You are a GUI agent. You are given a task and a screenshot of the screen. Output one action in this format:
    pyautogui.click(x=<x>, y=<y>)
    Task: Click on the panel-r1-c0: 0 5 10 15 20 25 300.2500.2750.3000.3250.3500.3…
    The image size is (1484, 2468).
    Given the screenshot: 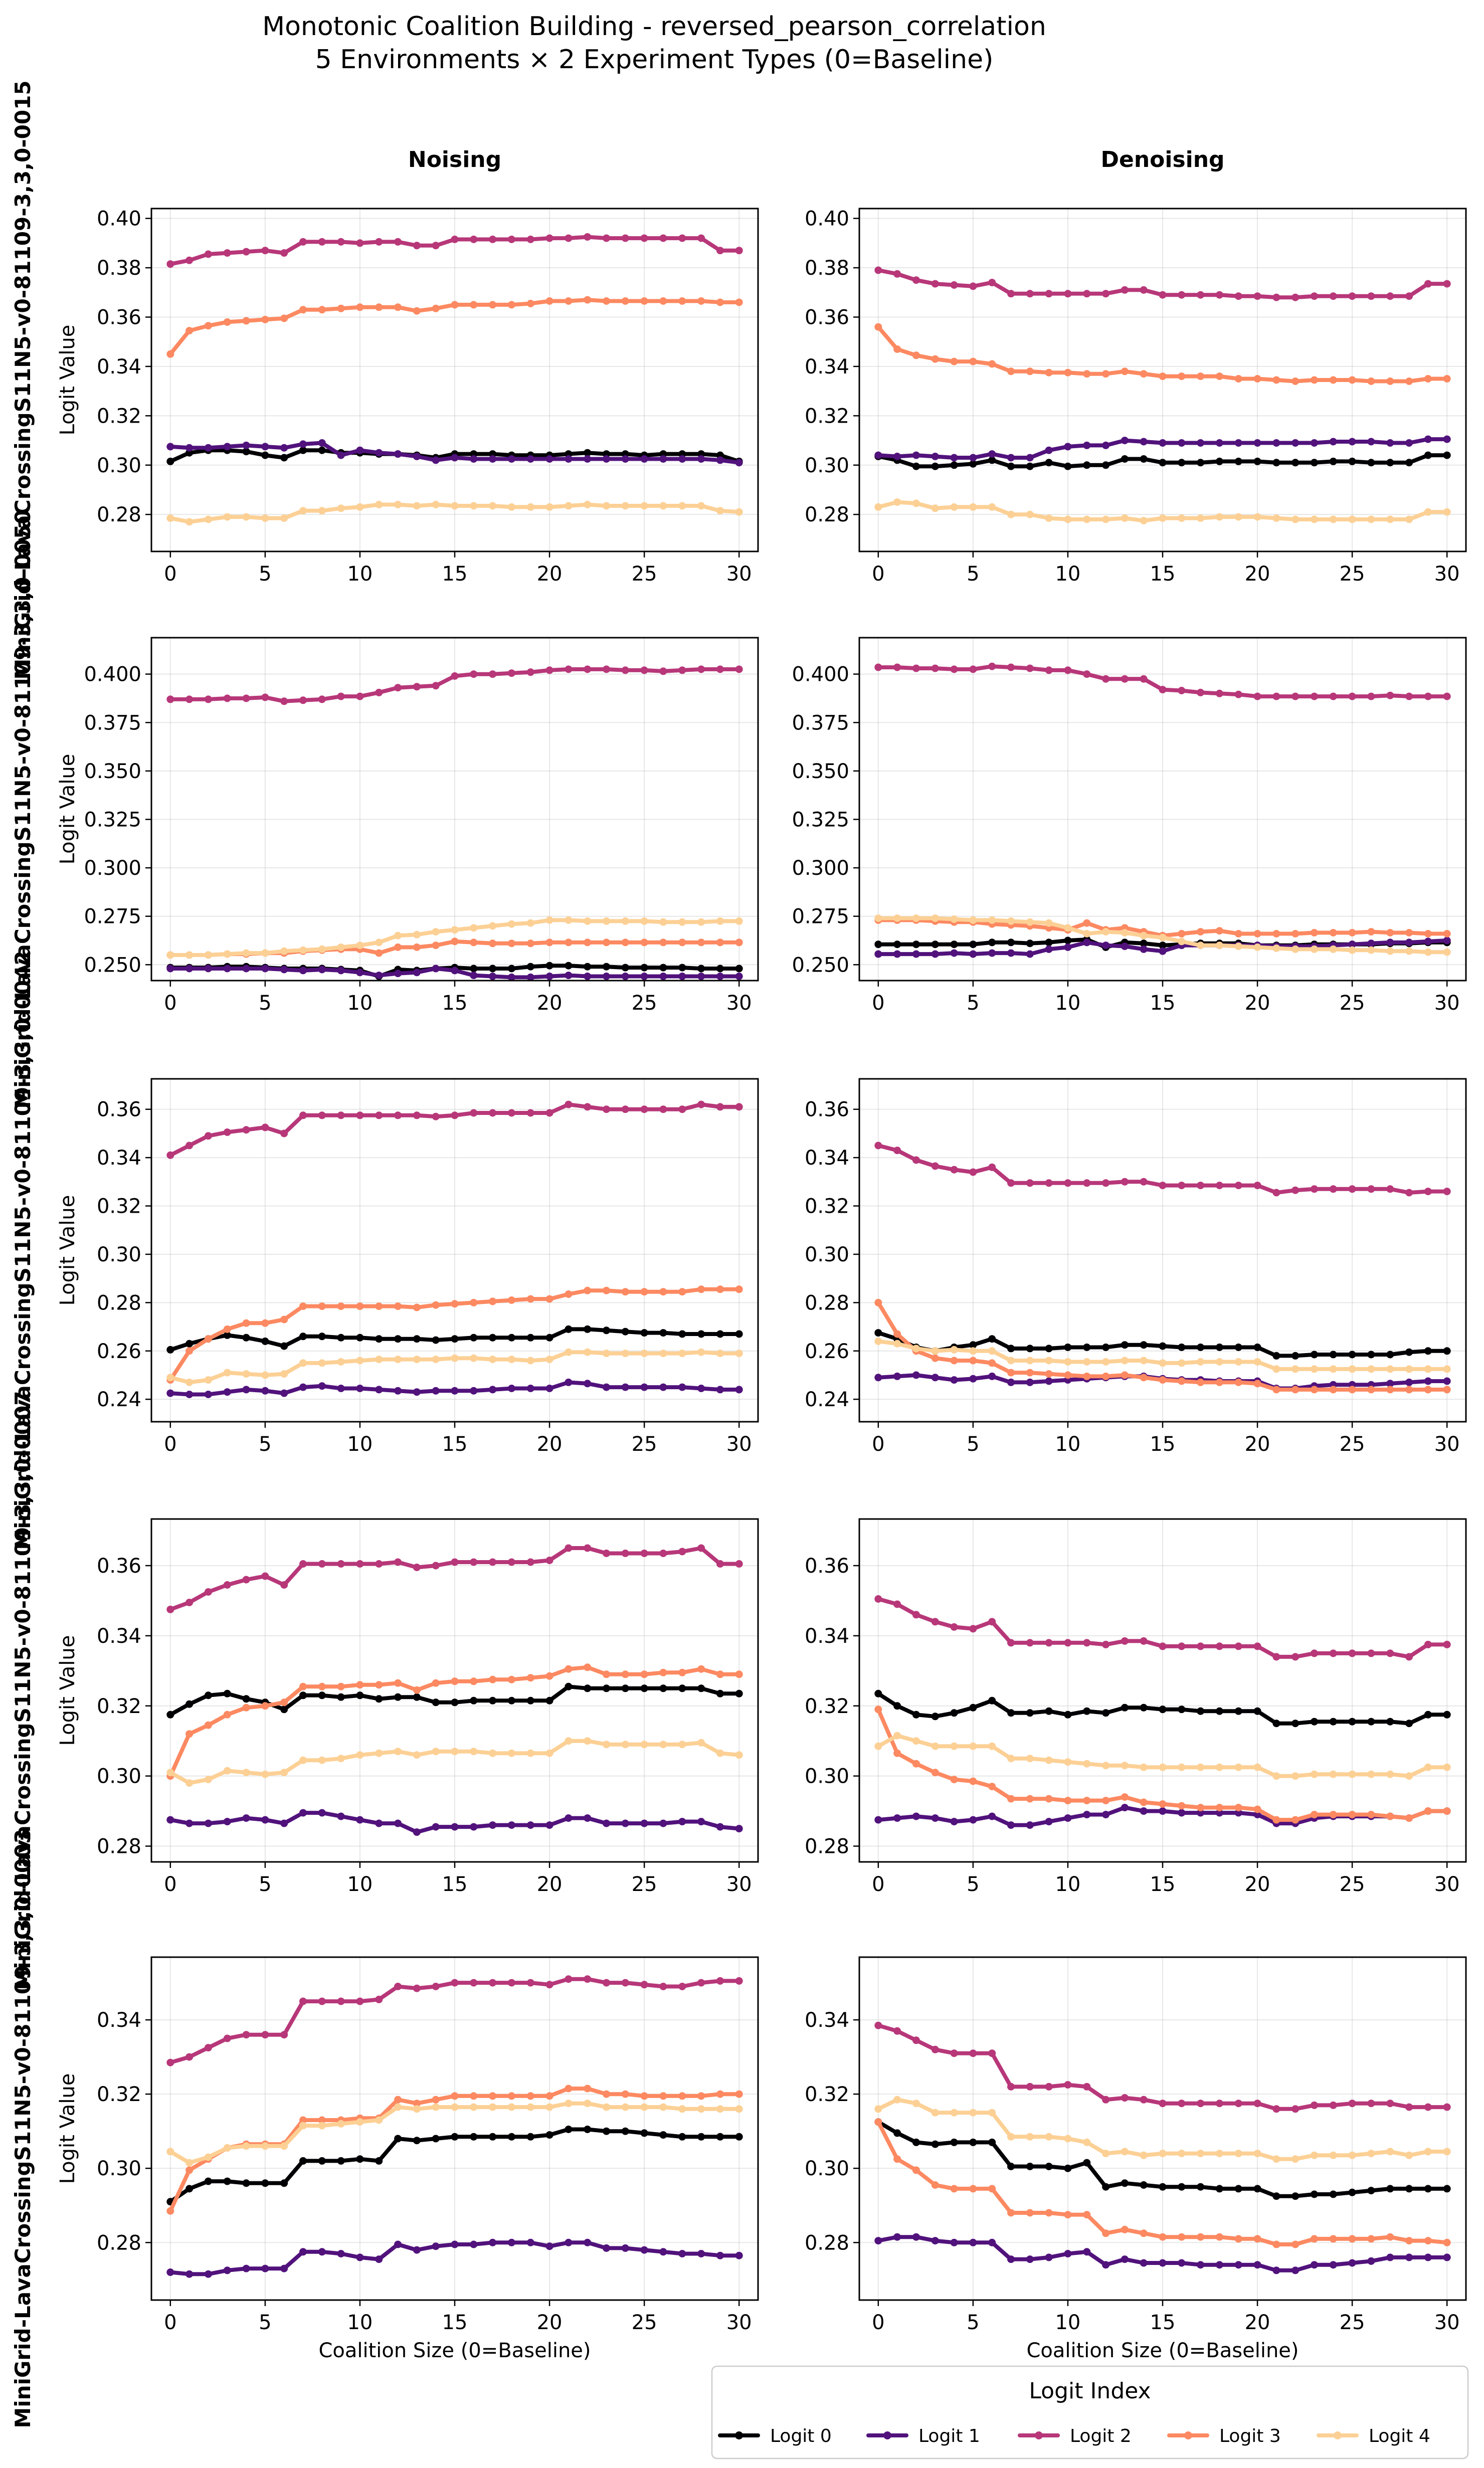 What is the action you would take?
    pyautogui.click(x=407, y=826)
    